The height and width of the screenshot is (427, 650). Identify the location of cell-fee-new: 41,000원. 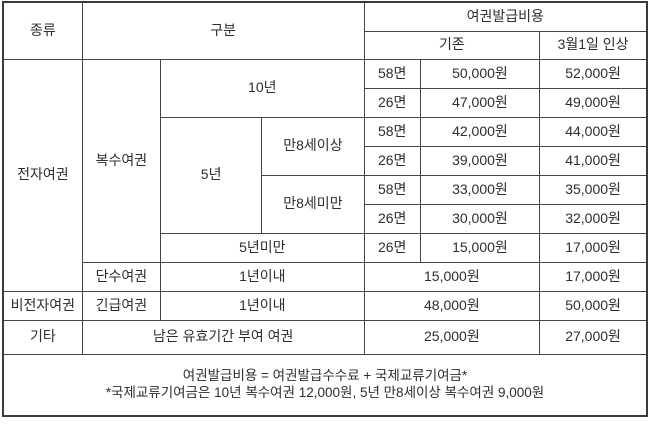
(593, 160).